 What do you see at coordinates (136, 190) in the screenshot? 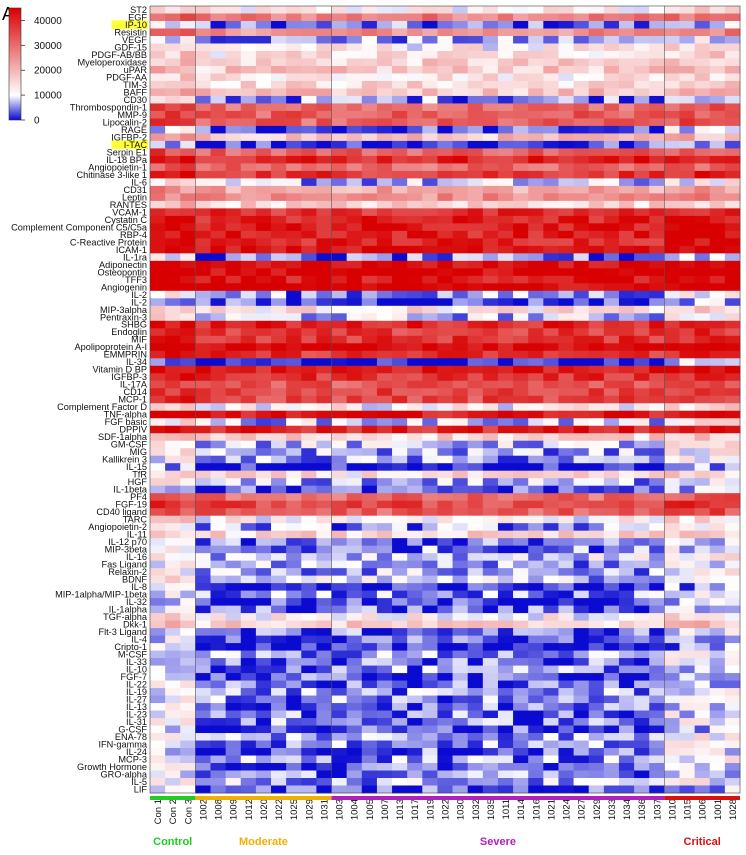
I see `row-label-cd31: CD31` at bounding box center [136, 190].